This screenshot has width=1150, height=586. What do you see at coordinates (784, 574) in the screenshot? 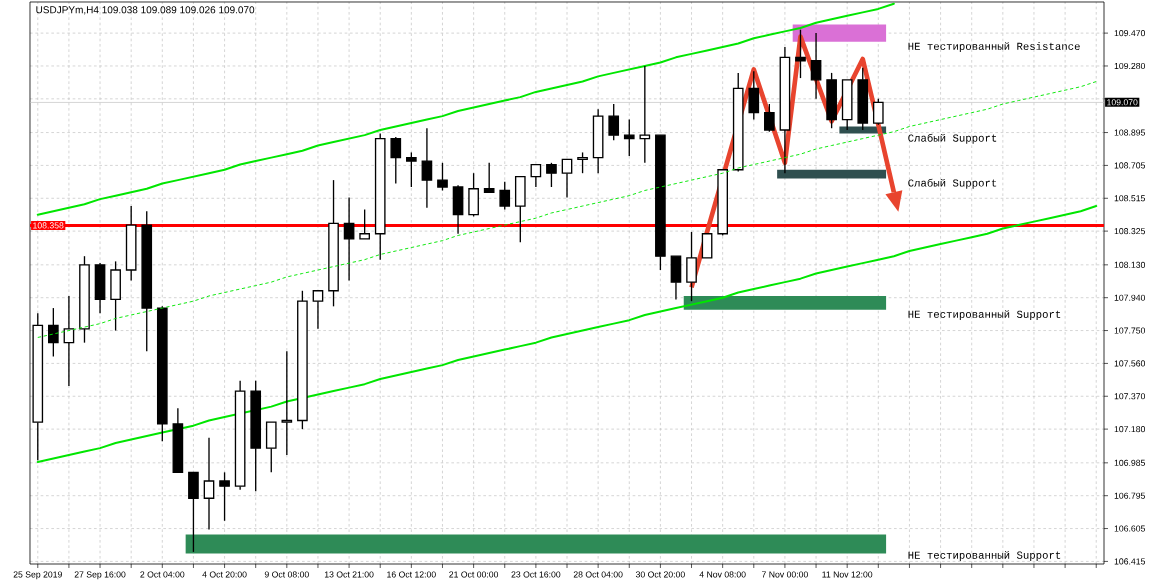
I see `x-tick-label: 7 Nov 00:00` at bounding box center [784, 574].